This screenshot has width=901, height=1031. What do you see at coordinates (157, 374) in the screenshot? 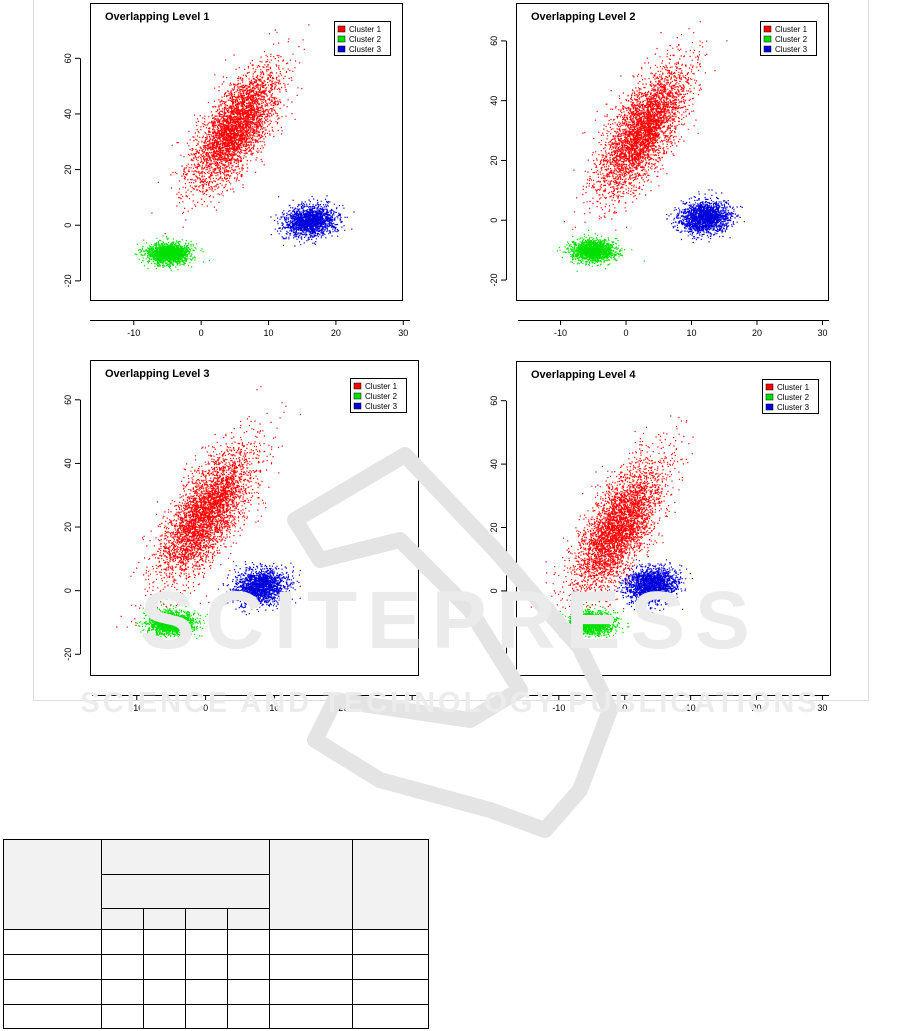
I see `chart-title: Overlapping Level 3` at bounding box center [157, 374].